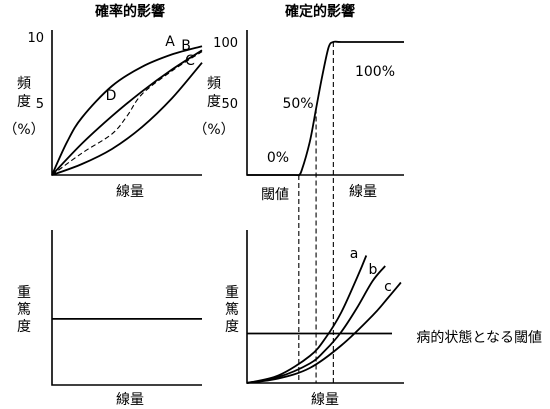 The image size is (550, 409). I want to click on annotation-100-percent: 100%, so click(375, 72).